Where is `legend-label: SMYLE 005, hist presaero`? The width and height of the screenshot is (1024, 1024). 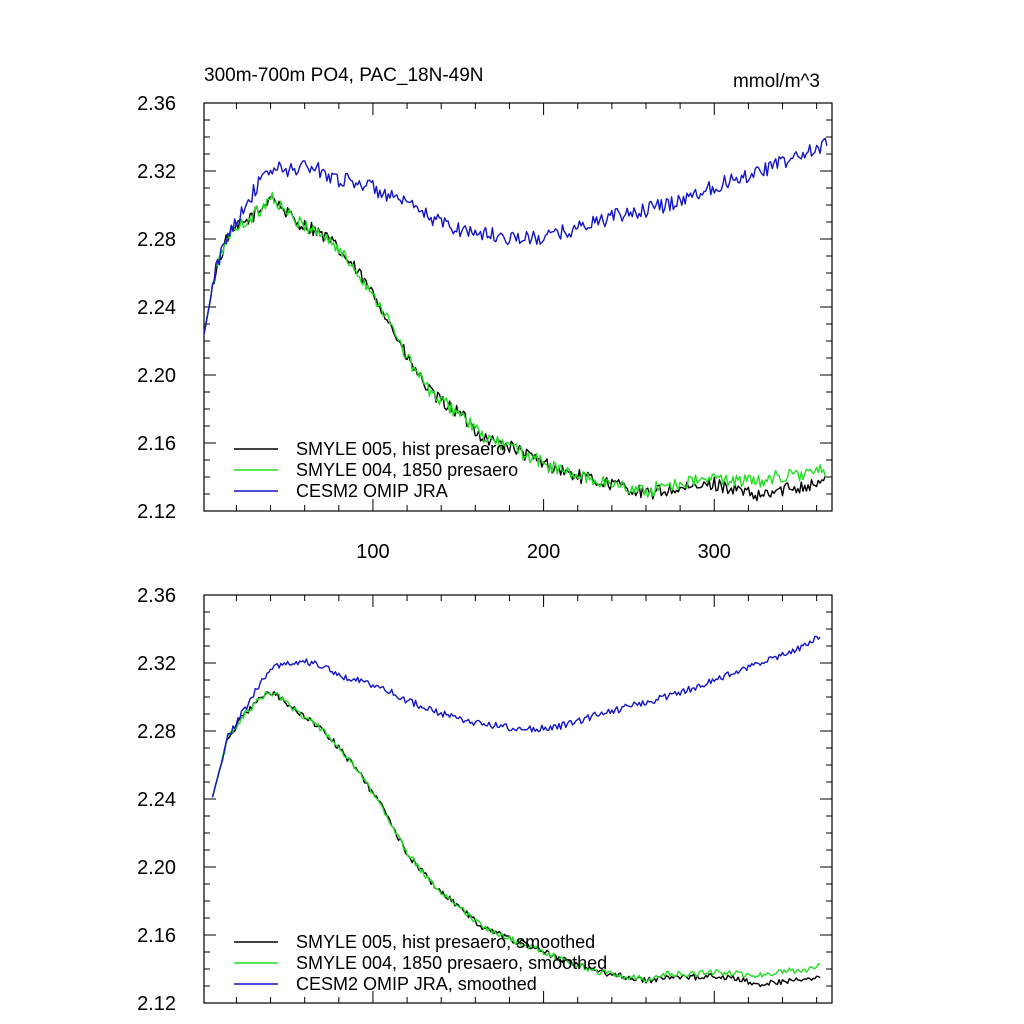
legend-label: SMYLE 005, hist presaero is located at coordinates (401, 449).